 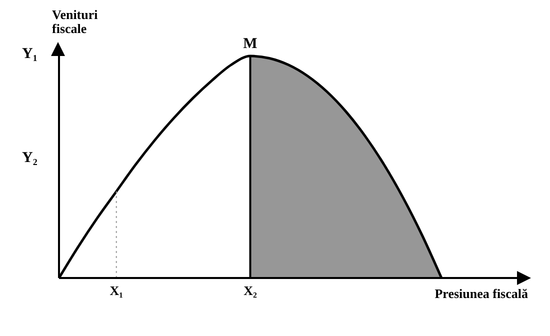 I want to click on x-tick-label: X₂, so click(x=250, y=290).